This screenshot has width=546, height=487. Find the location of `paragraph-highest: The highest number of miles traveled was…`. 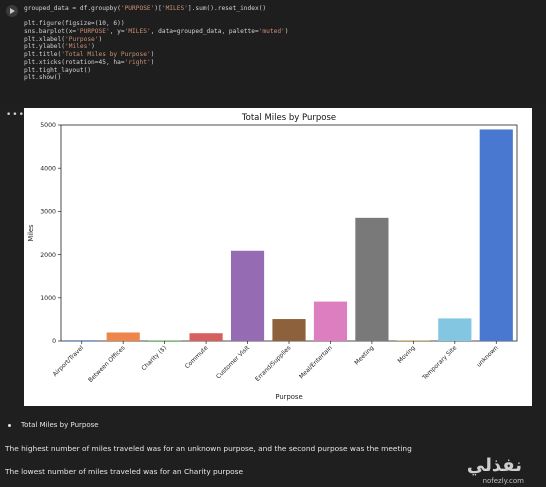

paragraph-highest: The highest number of miles traveled was… is located at coordinates (208, 448).